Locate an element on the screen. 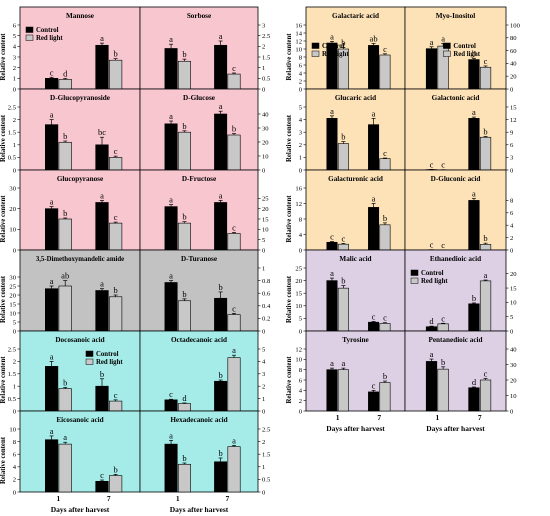 This screenshot has height=516, width=550. panel-title: Sorbose is located at coordinates (199, 16).